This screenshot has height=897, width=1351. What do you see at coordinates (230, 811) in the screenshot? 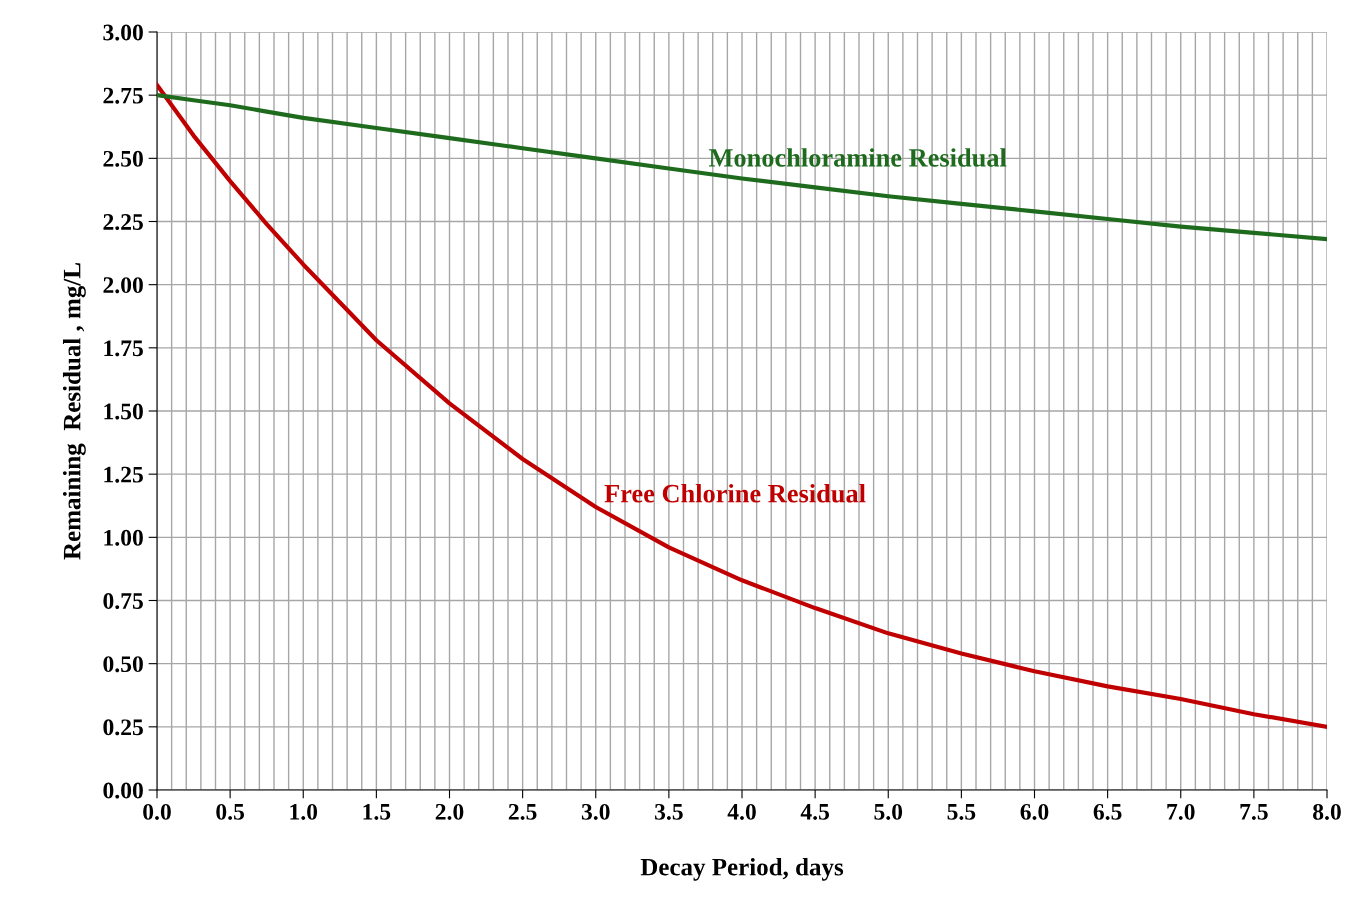
I see `x-tick-label: 0.5` at bounding box center [230, 811].